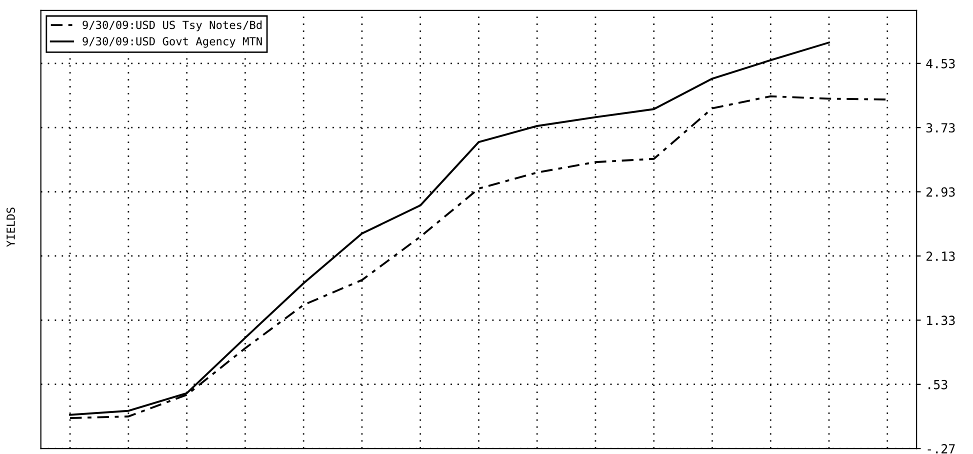 Image resolution: width=973 pixels, height=454 pixels. What do you see at coordinates (172, 42) in the screenshot?
I see `legend-label: 9/30/09:USD Govt Agency MTN` at bounding box center [172, 42].